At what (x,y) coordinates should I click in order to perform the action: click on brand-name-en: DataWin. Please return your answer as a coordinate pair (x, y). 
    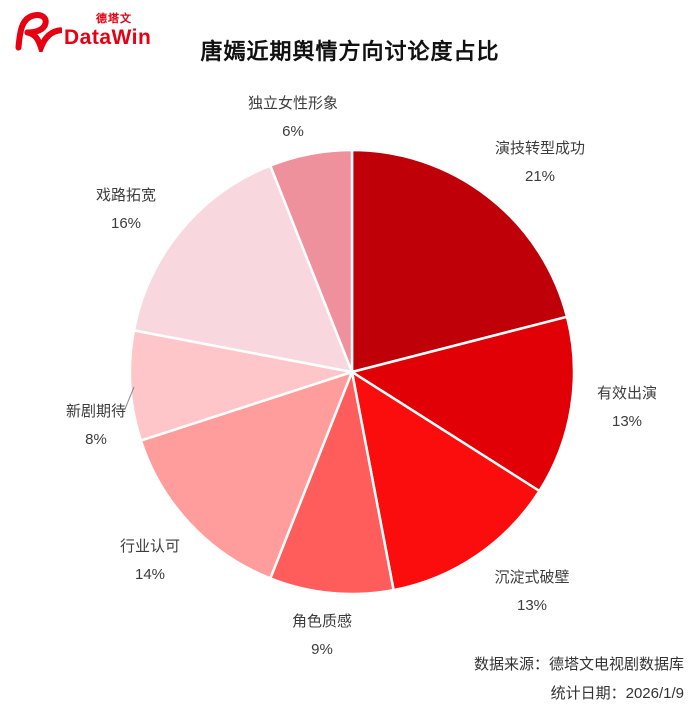
    Looking at the image, I should click on (108, 37).